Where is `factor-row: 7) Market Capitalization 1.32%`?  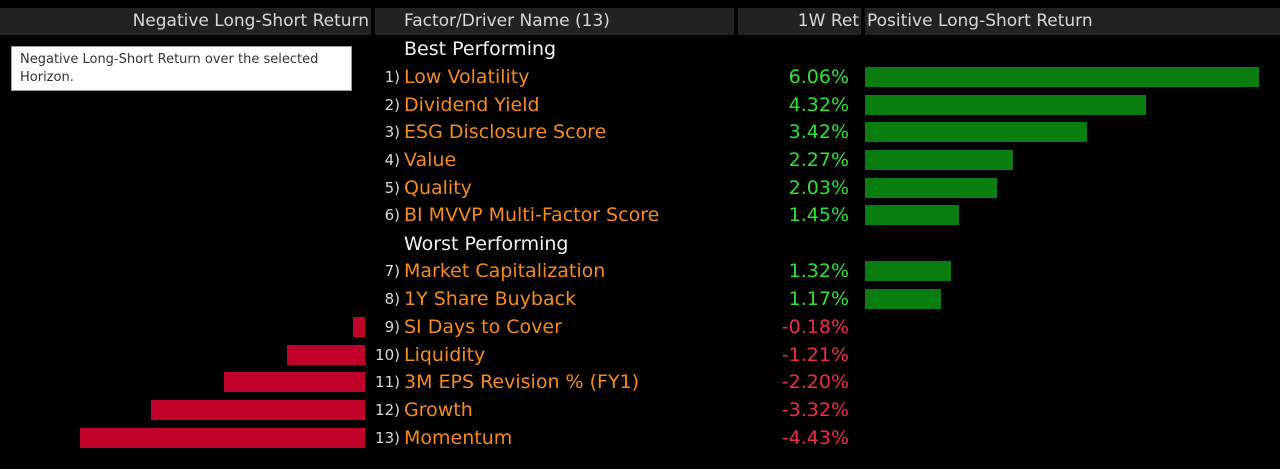 factor-row: 7) Market Capitalization 1.32% is located at coordinates (640, 271).